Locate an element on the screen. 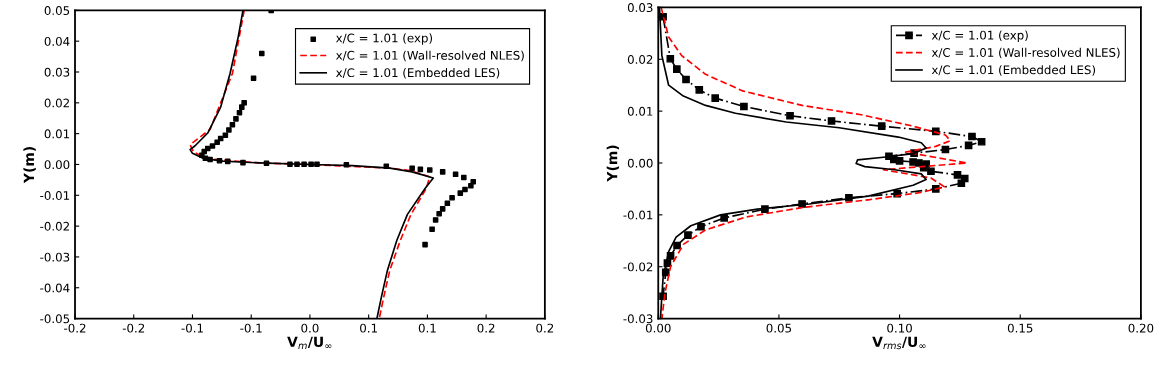 This screenshot has width=1163, height=370. y-tick-label: -0.04 is located at coordinates (55, 288).